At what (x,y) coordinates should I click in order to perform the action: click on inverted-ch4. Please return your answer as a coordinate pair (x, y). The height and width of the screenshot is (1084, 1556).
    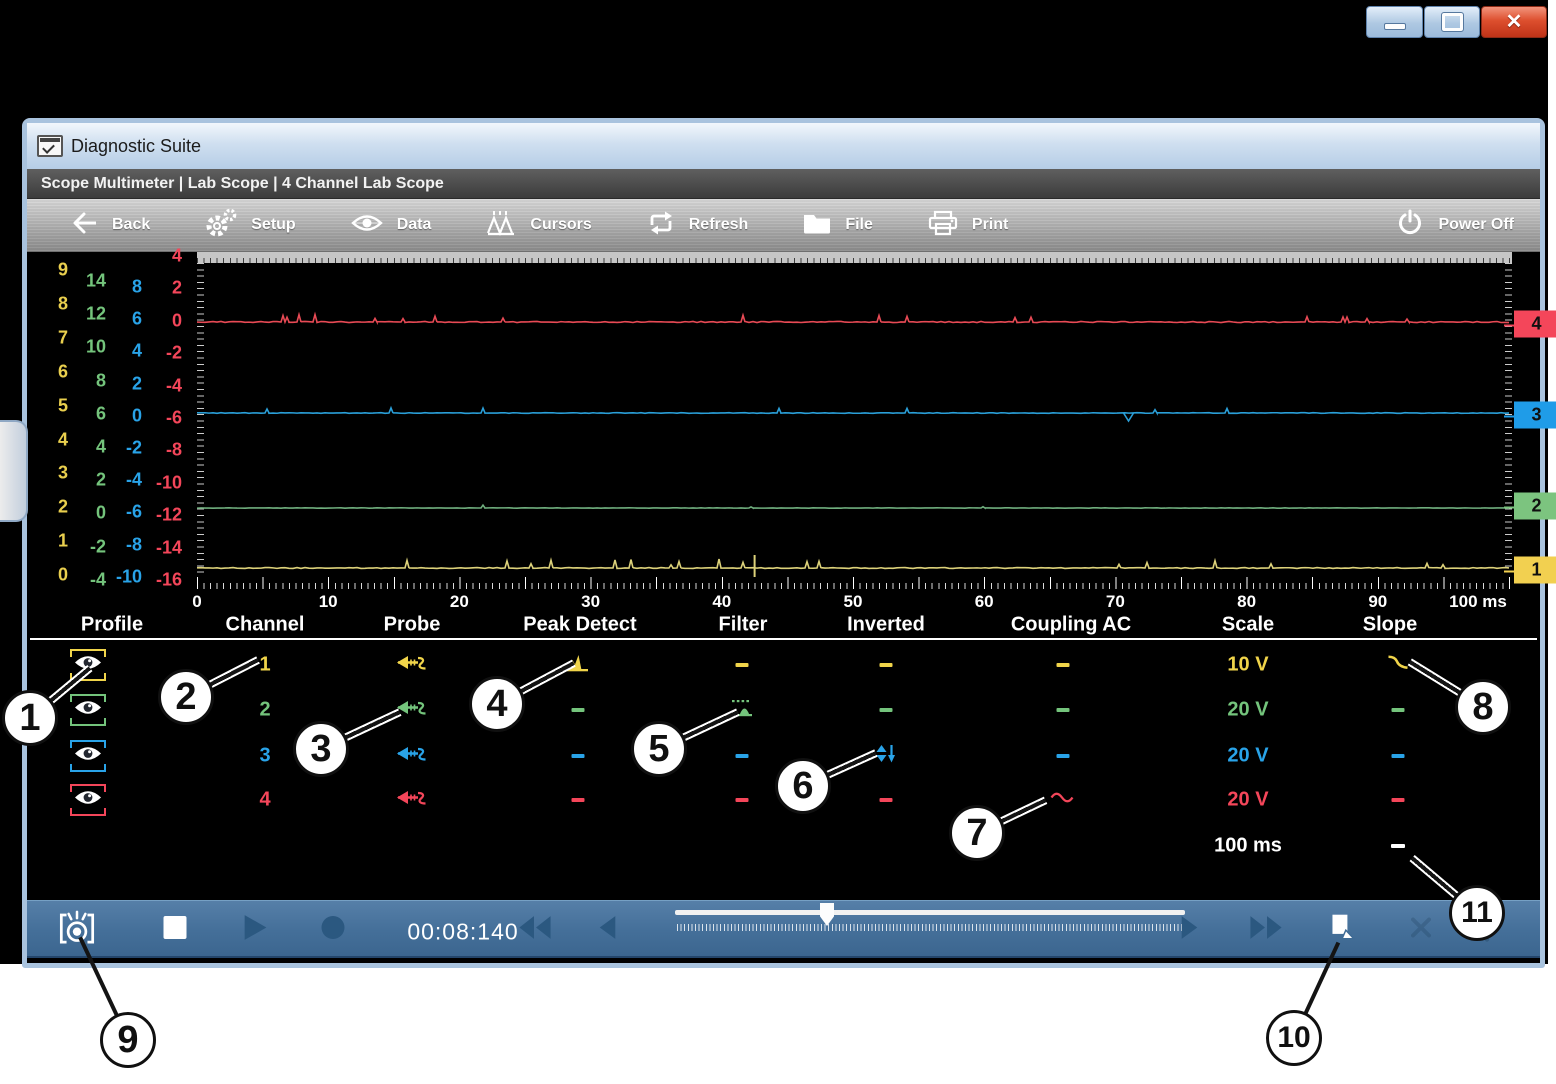
    Looking at the image, I should click on (886, 800).